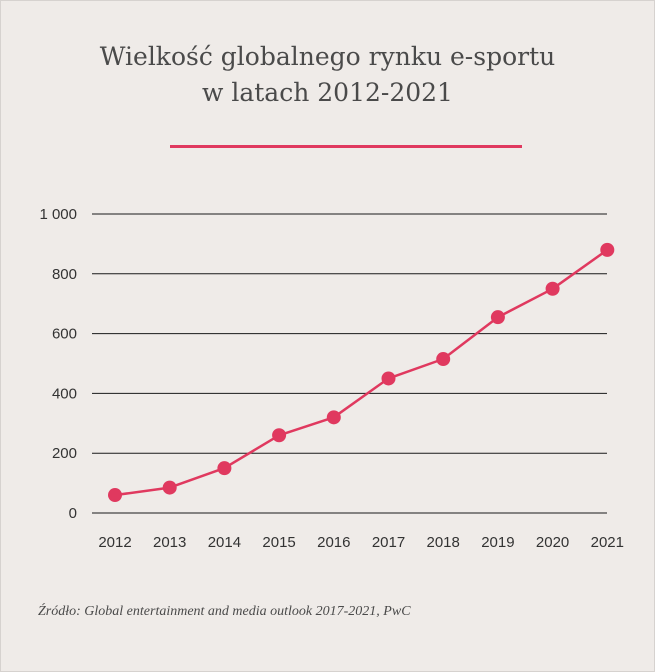 This screenshot has height=672, width=655. What do you see at coordinates (607, 542) in the screenshot?
I see `x-tick-label-2021: 2021` at bounding box center [607, 542].